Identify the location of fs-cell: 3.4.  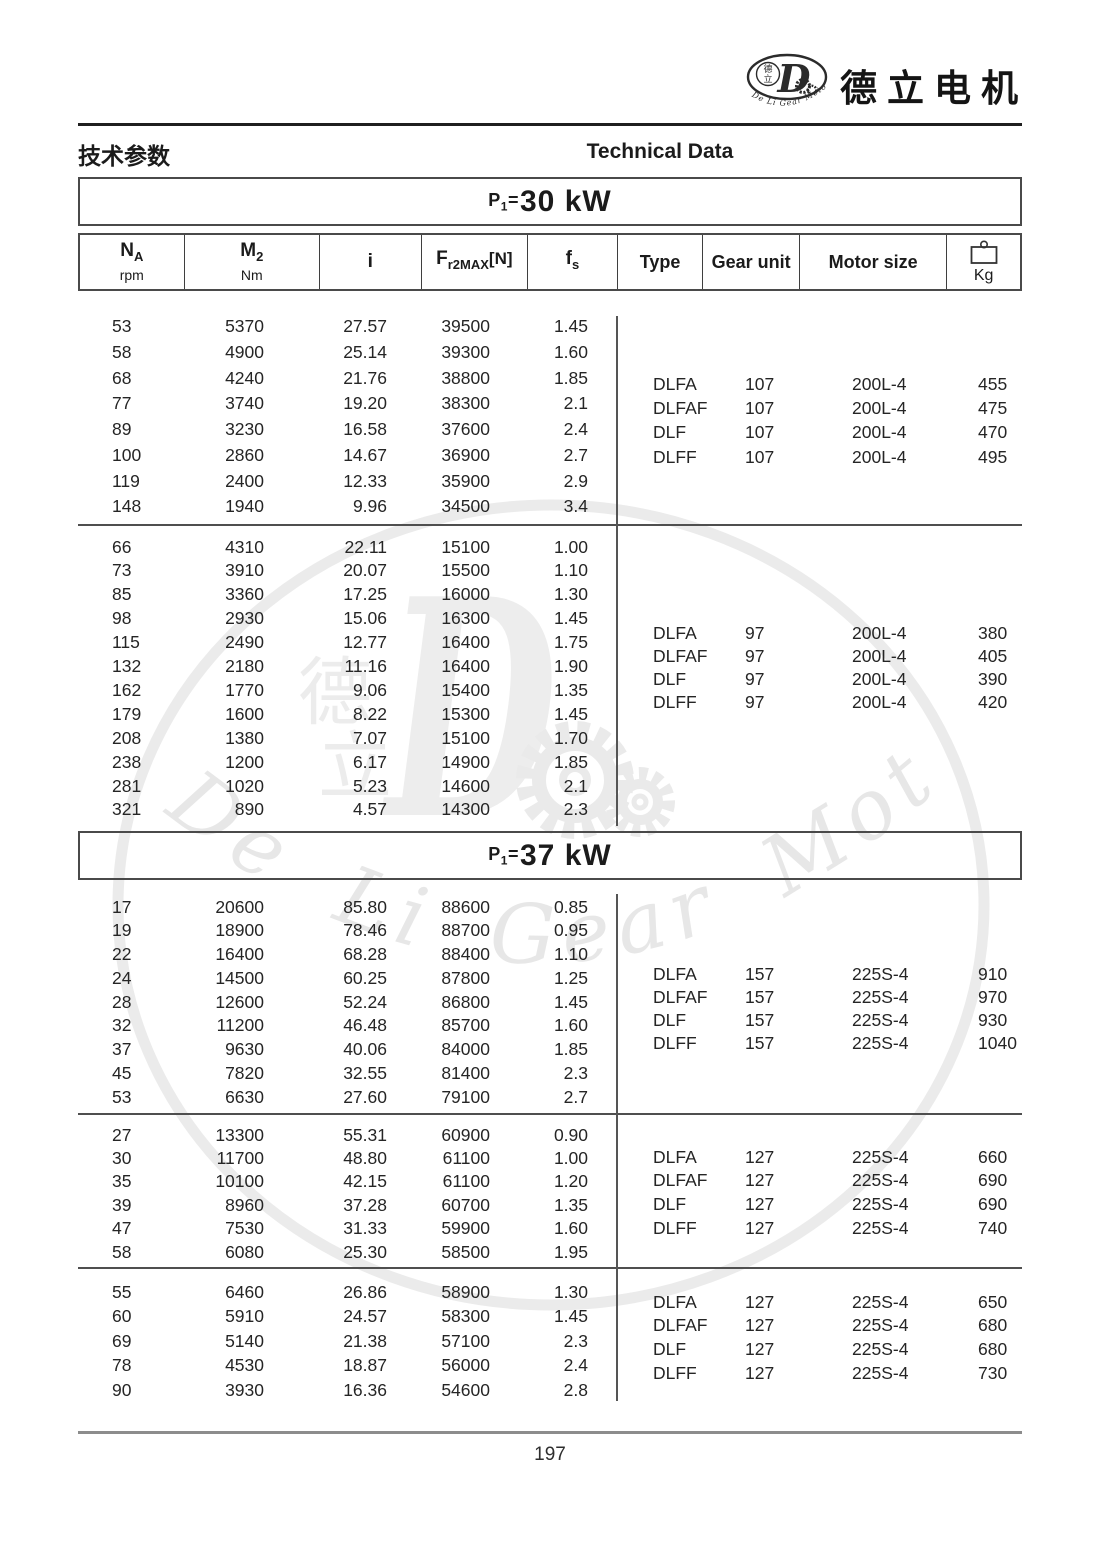
(575, 506).